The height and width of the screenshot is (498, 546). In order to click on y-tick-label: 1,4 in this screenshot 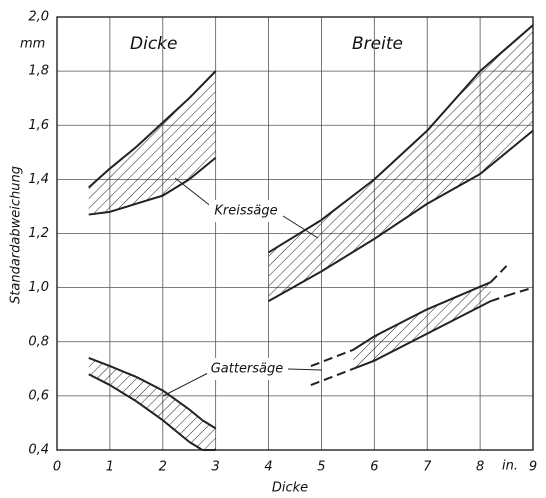, I will do `click(38, 179)`.